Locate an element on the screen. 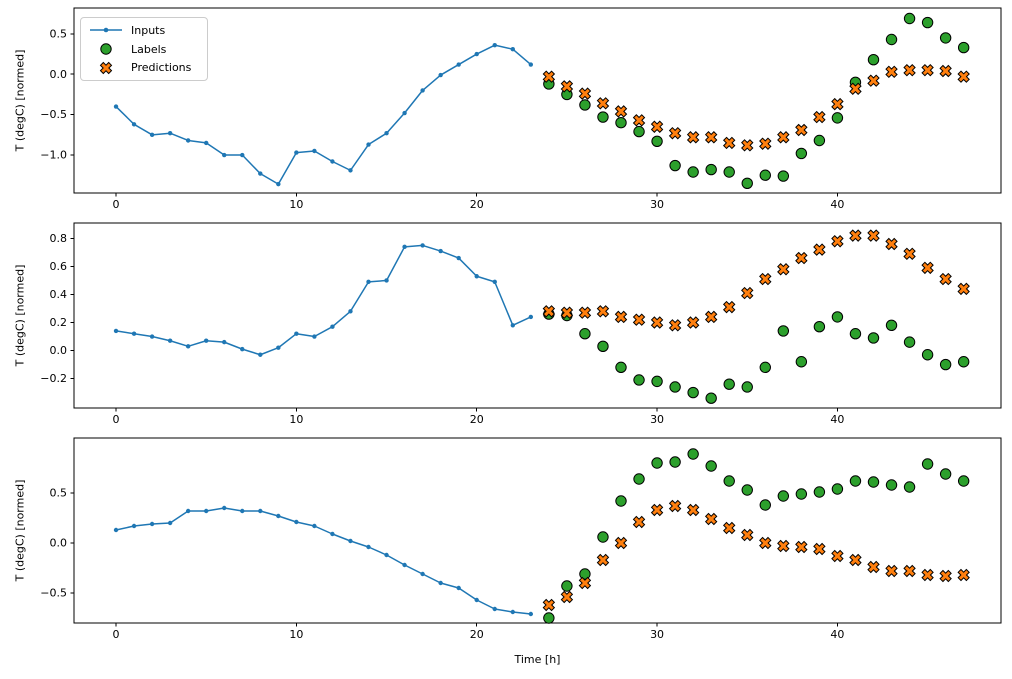  x-tick-label: 10 is located at coordinates (296, 634).